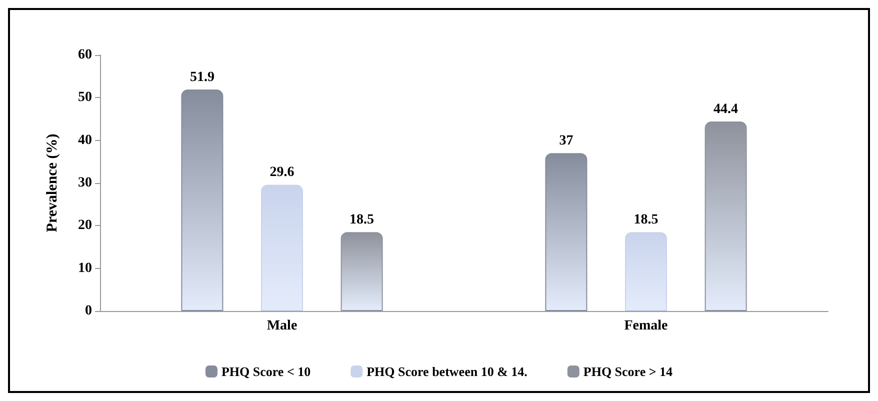 The height and width of the screenshot is (401, 878). What do you see at coordinates (266, 371) in the screenshot?
I see `legend-label: PHQ Score < 10` at bounding box center [266, 371].